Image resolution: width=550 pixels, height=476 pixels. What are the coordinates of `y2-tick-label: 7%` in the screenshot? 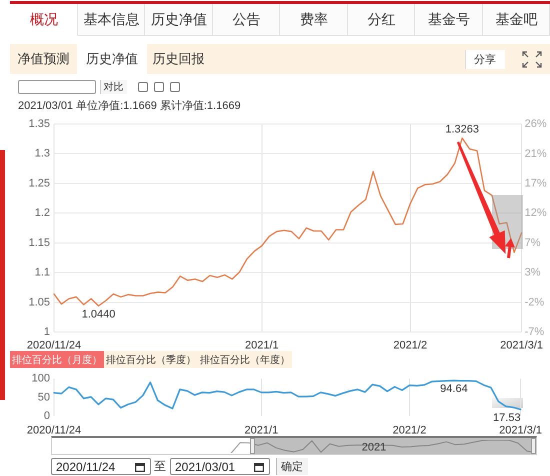 It's located at (532, 242).